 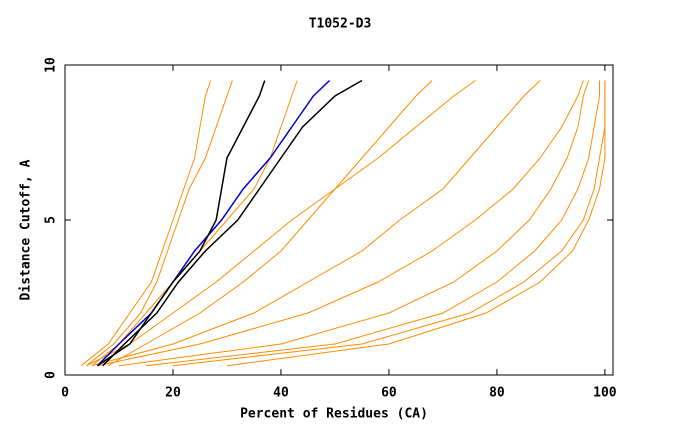 What do you see at coordinates (173, 393) in the screenshot?
I see `x-tick-label: 20` at bounding box center [173, 393].